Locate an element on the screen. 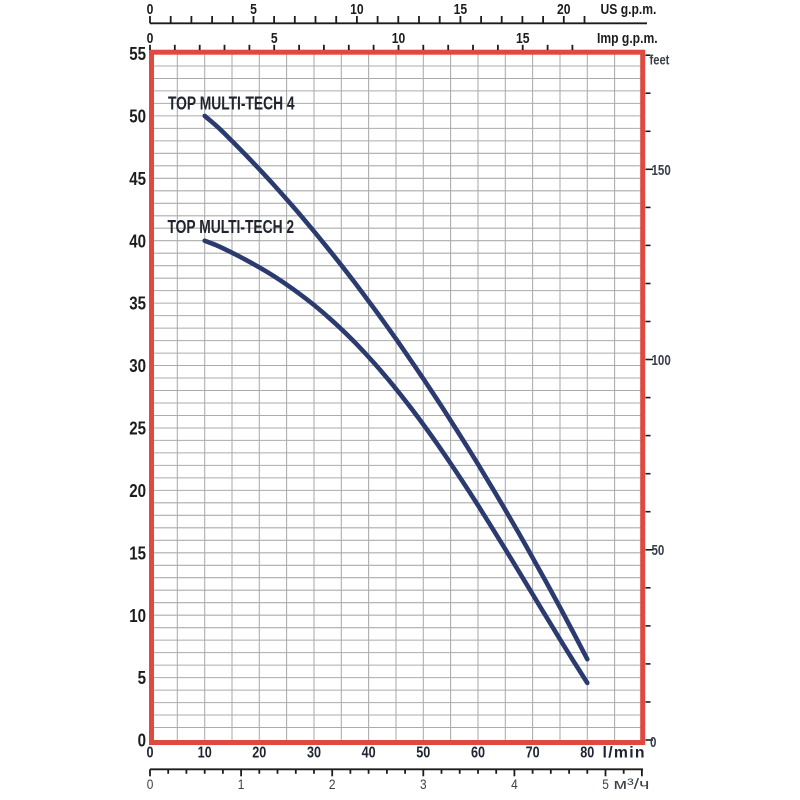 The width and height of the screenshot is (800, 800). svg-text: 4 is located at coordinates (514, 784).